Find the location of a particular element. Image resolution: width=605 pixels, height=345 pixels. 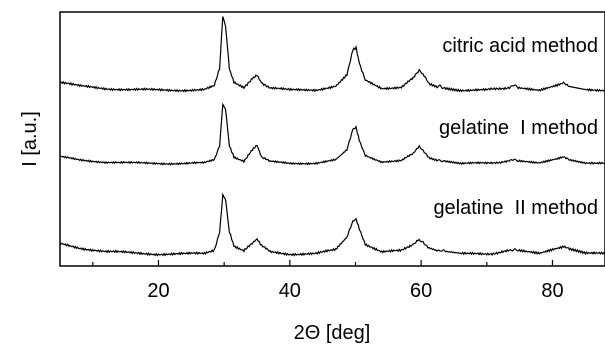

series-label-2: gelatine I method is located at coordinates (518, 128).